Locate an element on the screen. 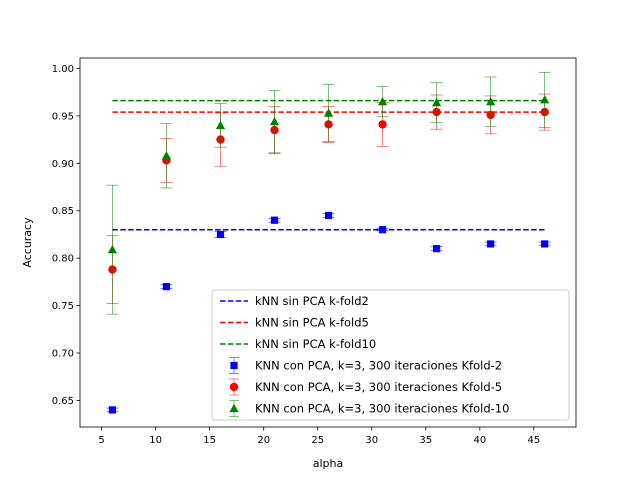 The height and width of the screenshot is (484, 640). y-tick-label: 0.75 is located at coordinates (63, 306).